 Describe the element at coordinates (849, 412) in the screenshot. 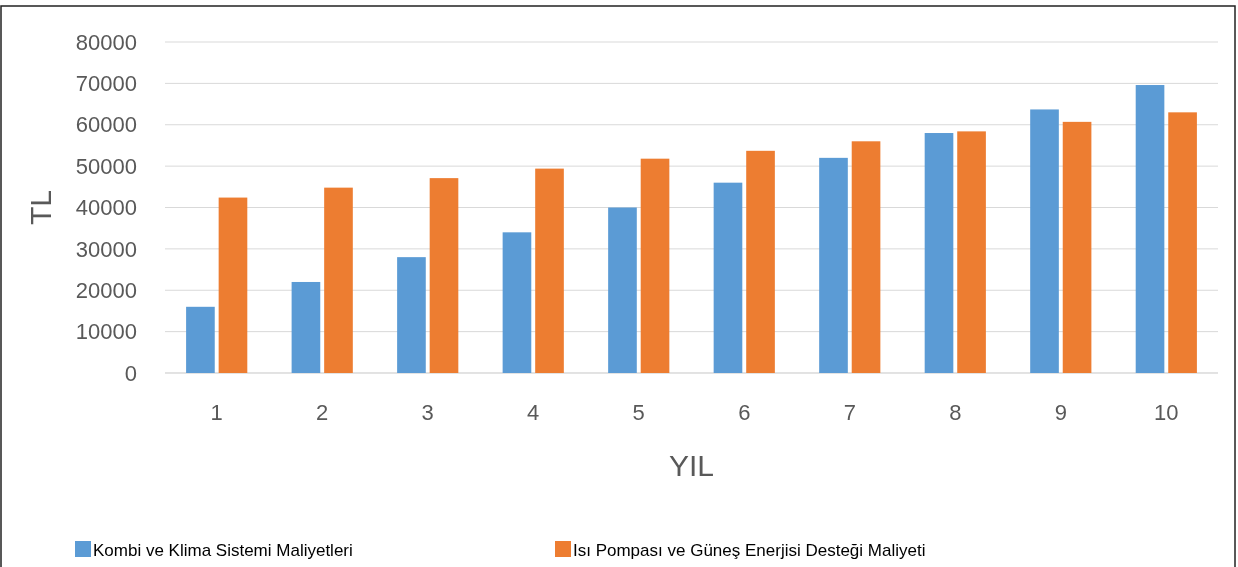

I see `x-tick-label: 7` at that location.